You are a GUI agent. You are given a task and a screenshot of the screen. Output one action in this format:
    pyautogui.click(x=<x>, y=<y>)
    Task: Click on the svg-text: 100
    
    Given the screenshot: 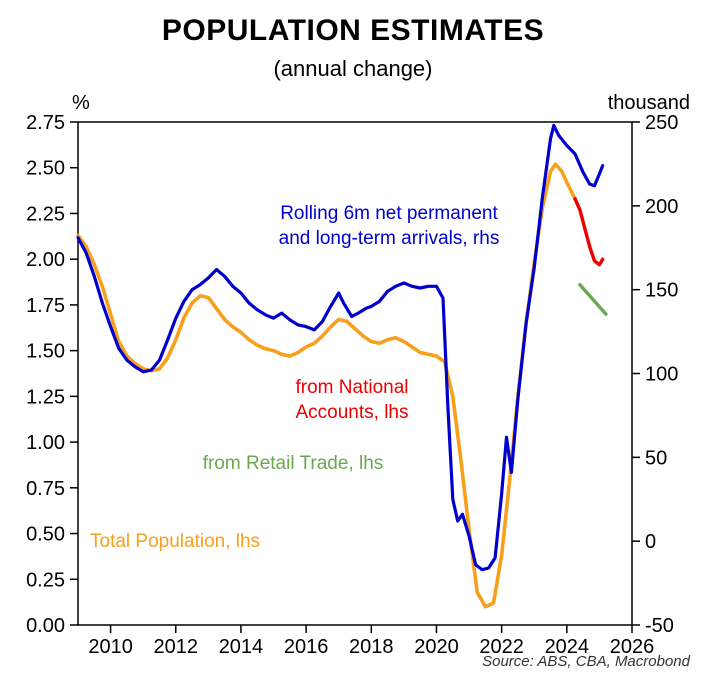 What is the action you would take?
    pyautogui.click(x=661, y=375)
    